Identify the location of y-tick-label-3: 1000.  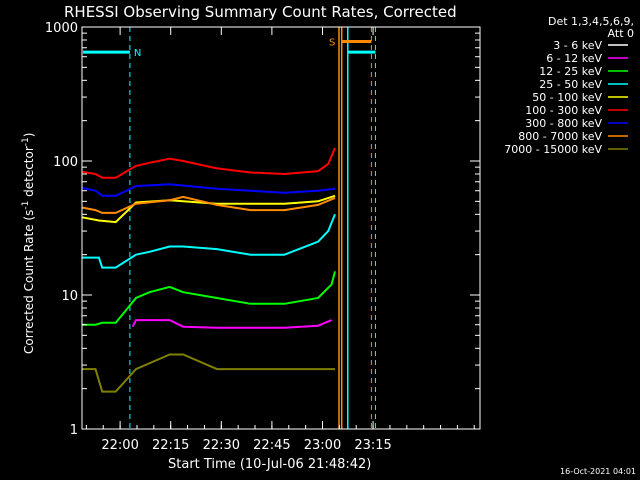
(61, 28).